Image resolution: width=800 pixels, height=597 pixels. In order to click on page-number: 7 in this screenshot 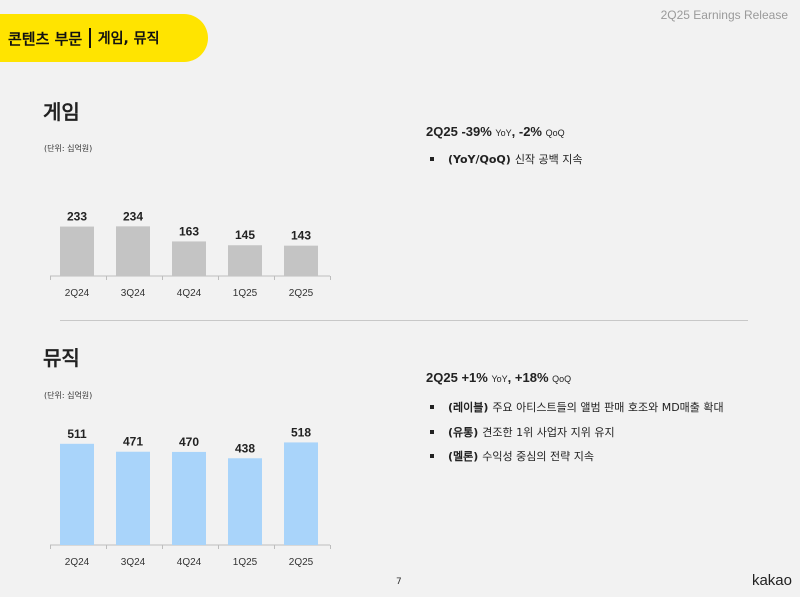, I will do `click(399, 582)`.